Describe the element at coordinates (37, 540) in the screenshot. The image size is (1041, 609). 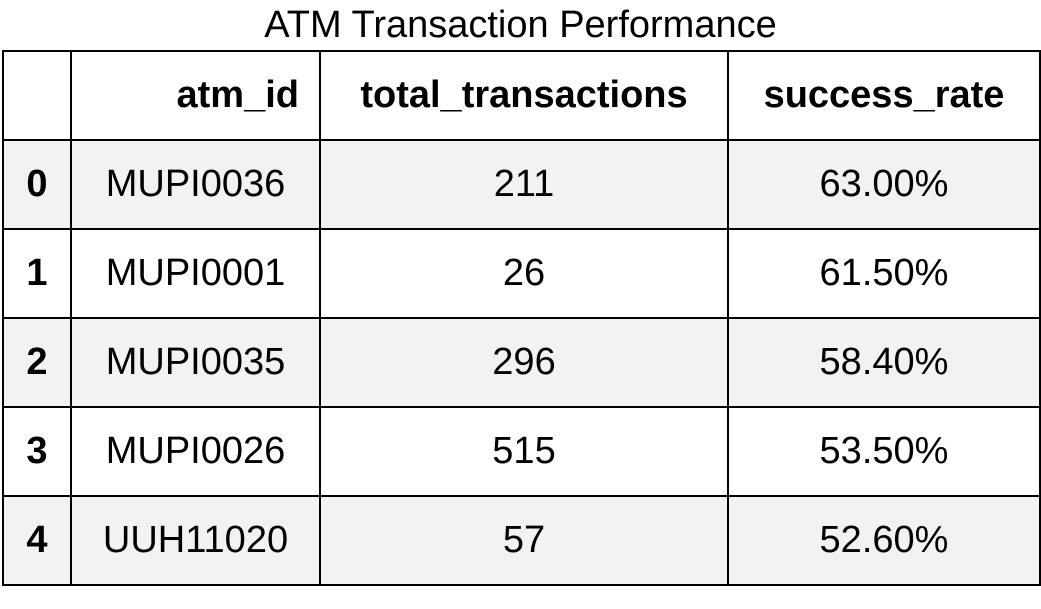
I see `row-index: 4` at that location.